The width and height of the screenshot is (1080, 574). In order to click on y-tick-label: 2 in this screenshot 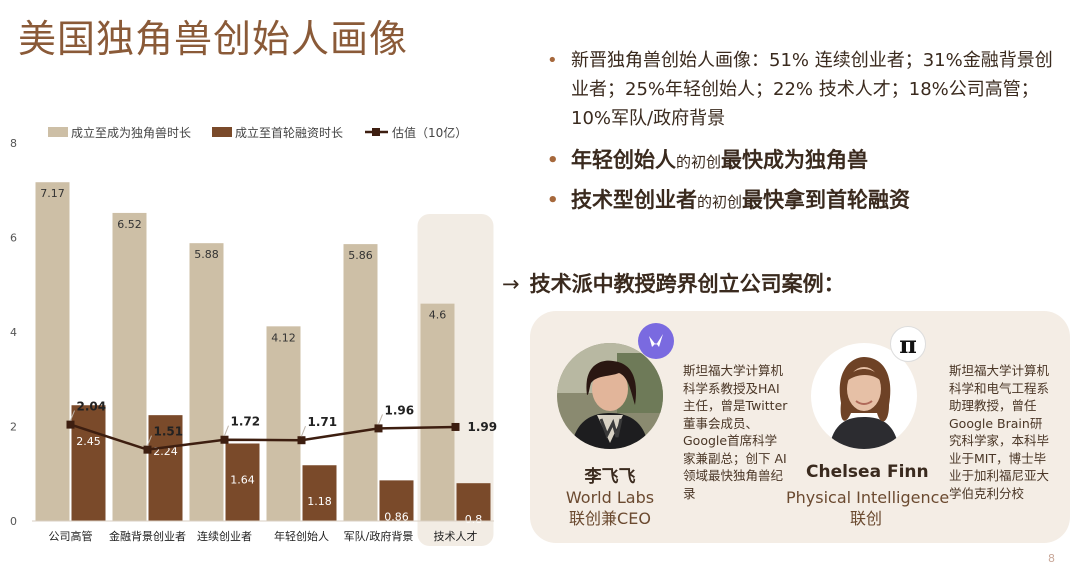, I will do `click(13, 427)`.